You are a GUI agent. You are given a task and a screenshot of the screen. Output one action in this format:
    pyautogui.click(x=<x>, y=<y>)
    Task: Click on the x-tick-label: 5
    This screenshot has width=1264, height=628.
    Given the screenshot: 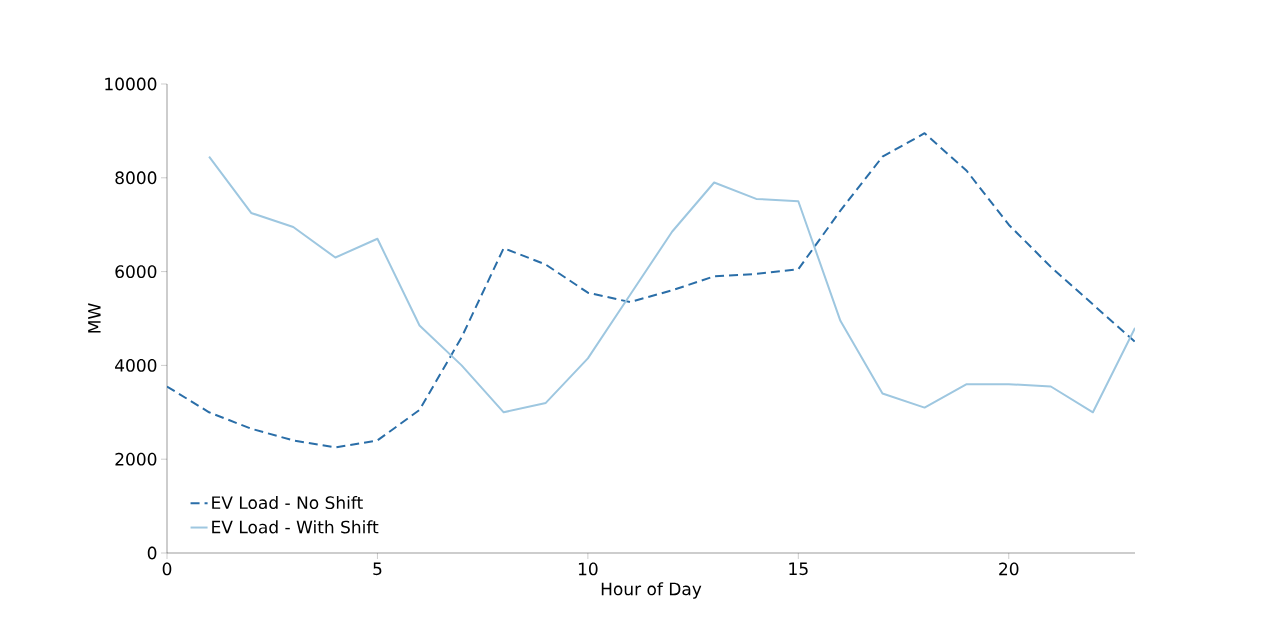 What is the action you would take?
    pyautogui.click(x=377, y=569)
    